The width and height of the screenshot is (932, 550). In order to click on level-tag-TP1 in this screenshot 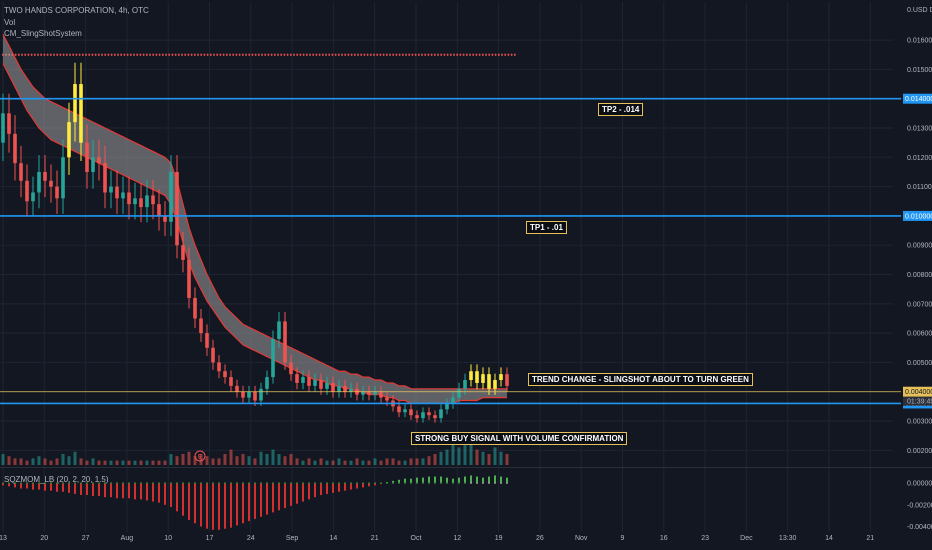, I will do `click(917, 215)`.